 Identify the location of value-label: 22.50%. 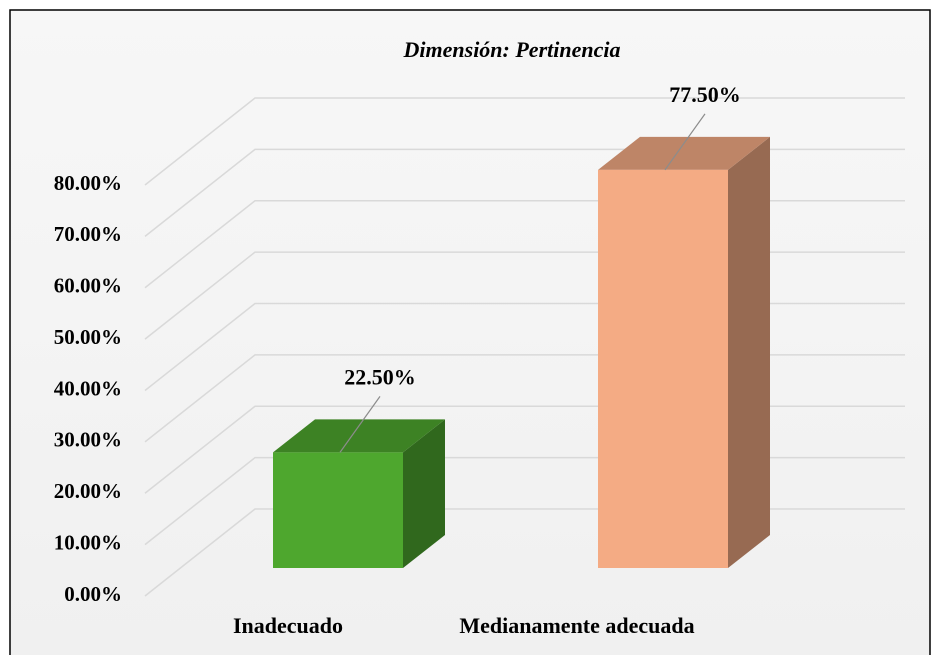
(380, 376).